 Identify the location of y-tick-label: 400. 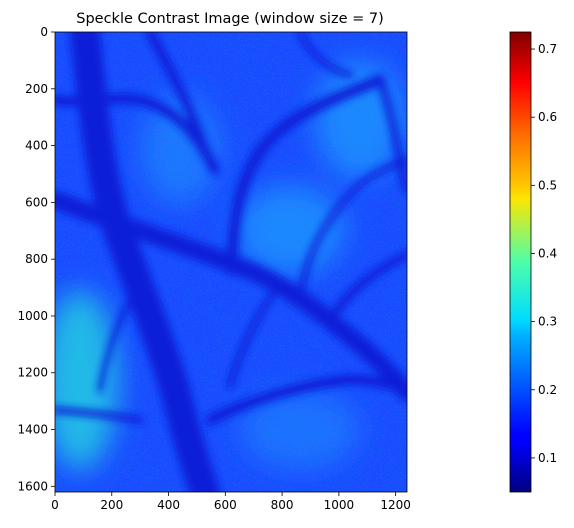
(36, 146).